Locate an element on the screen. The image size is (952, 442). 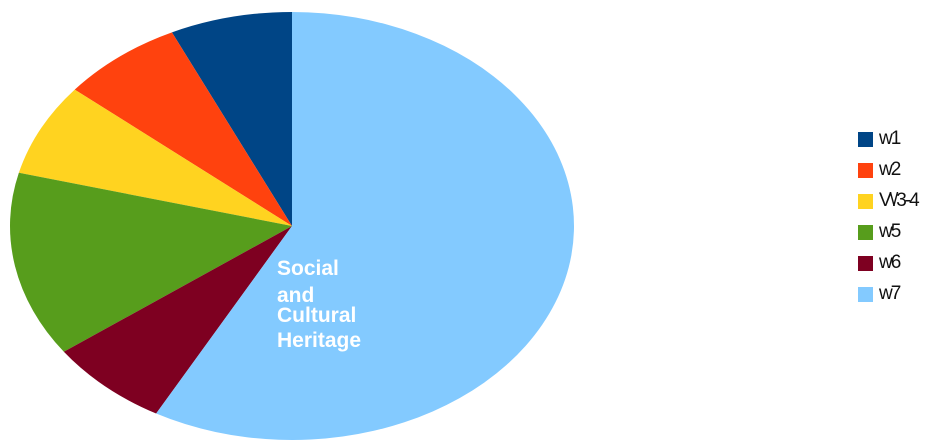
legend-item-w1: w1 is located at coordinates (888, 139).